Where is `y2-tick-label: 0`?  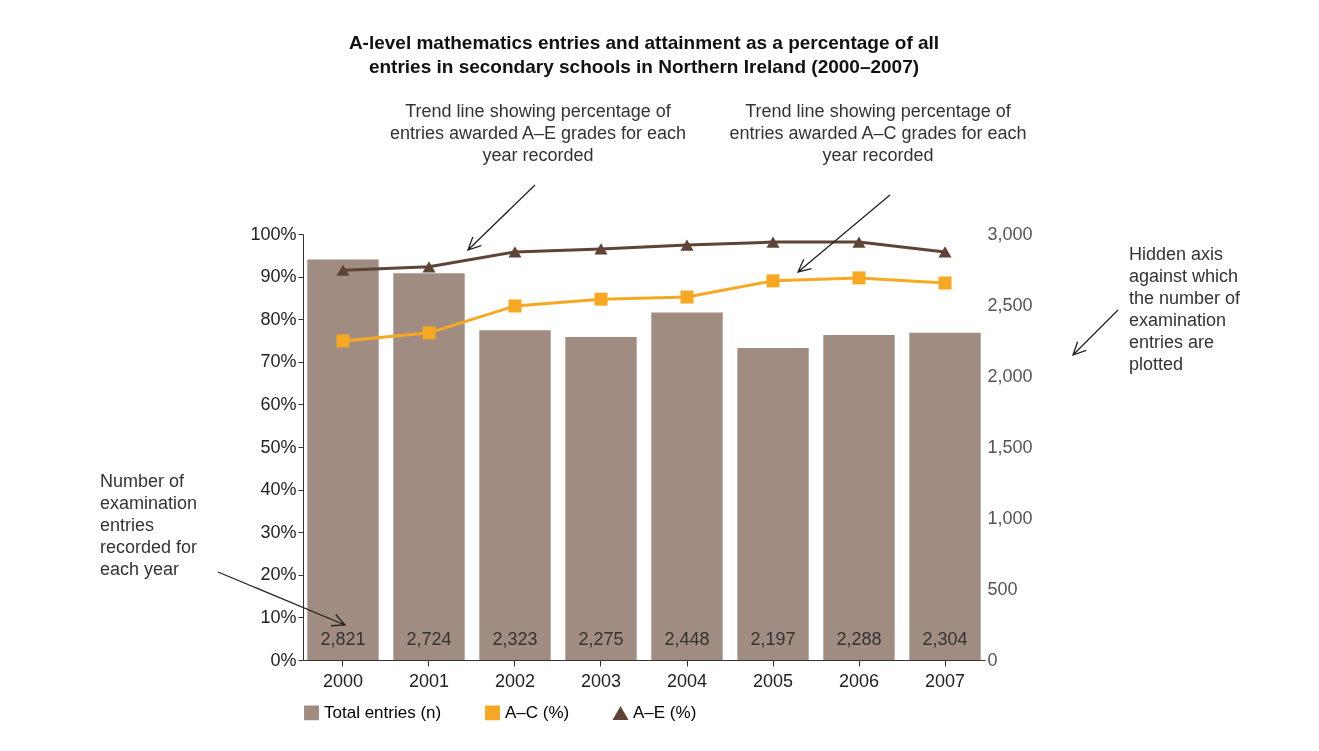 y2-tick-label: 0 is located at coordinates (992, 659).